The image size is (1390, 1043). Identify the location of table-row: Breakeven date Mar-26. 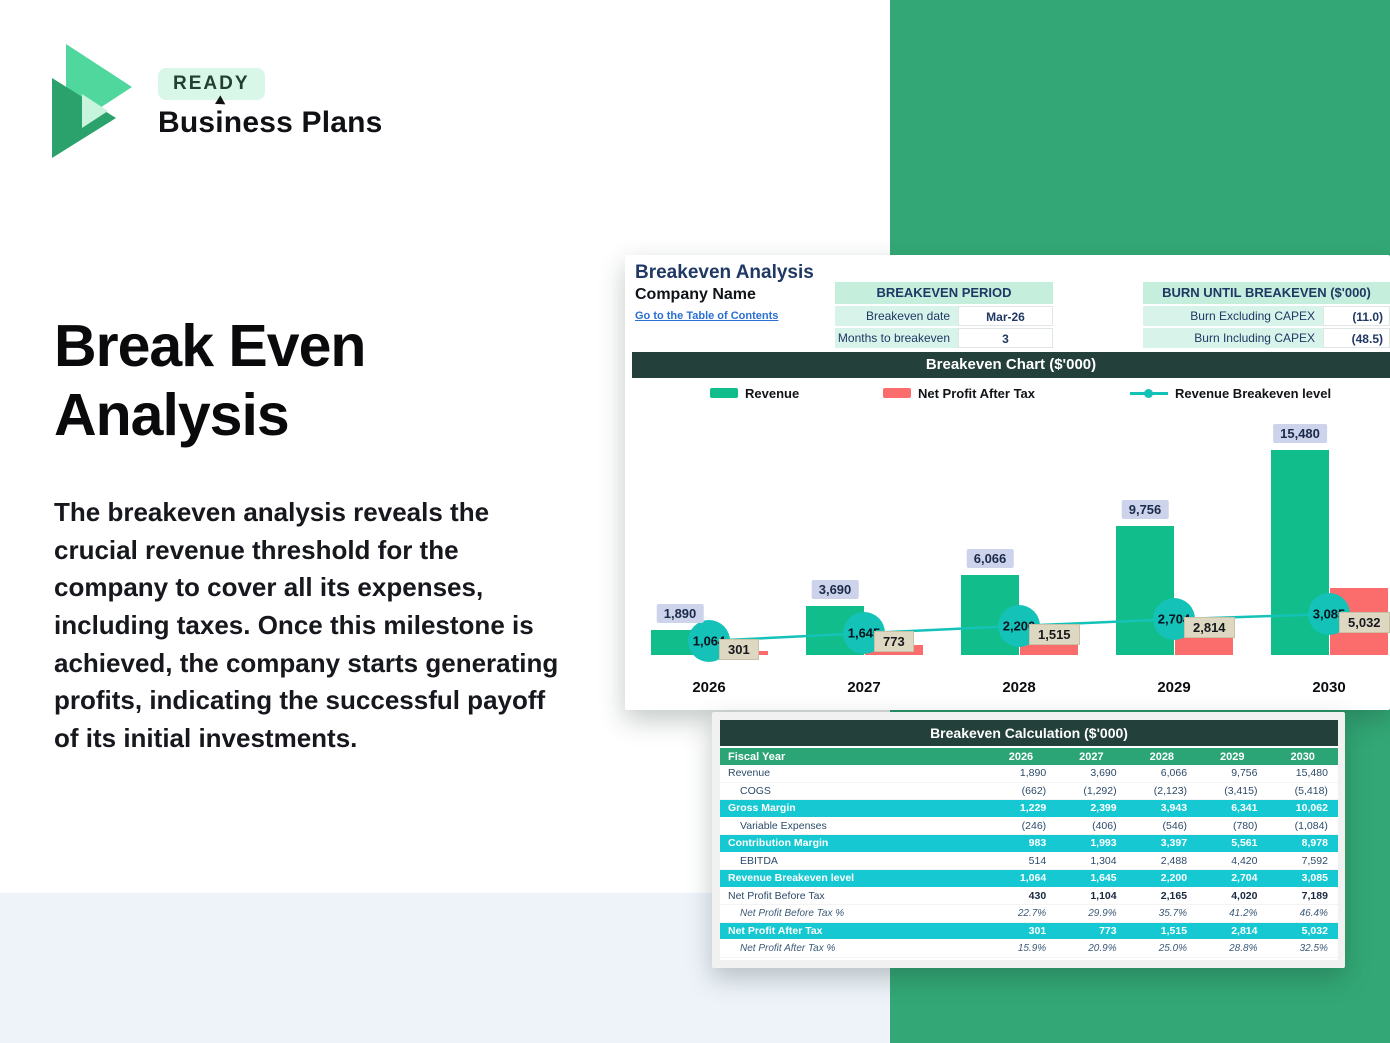
(944, 317).